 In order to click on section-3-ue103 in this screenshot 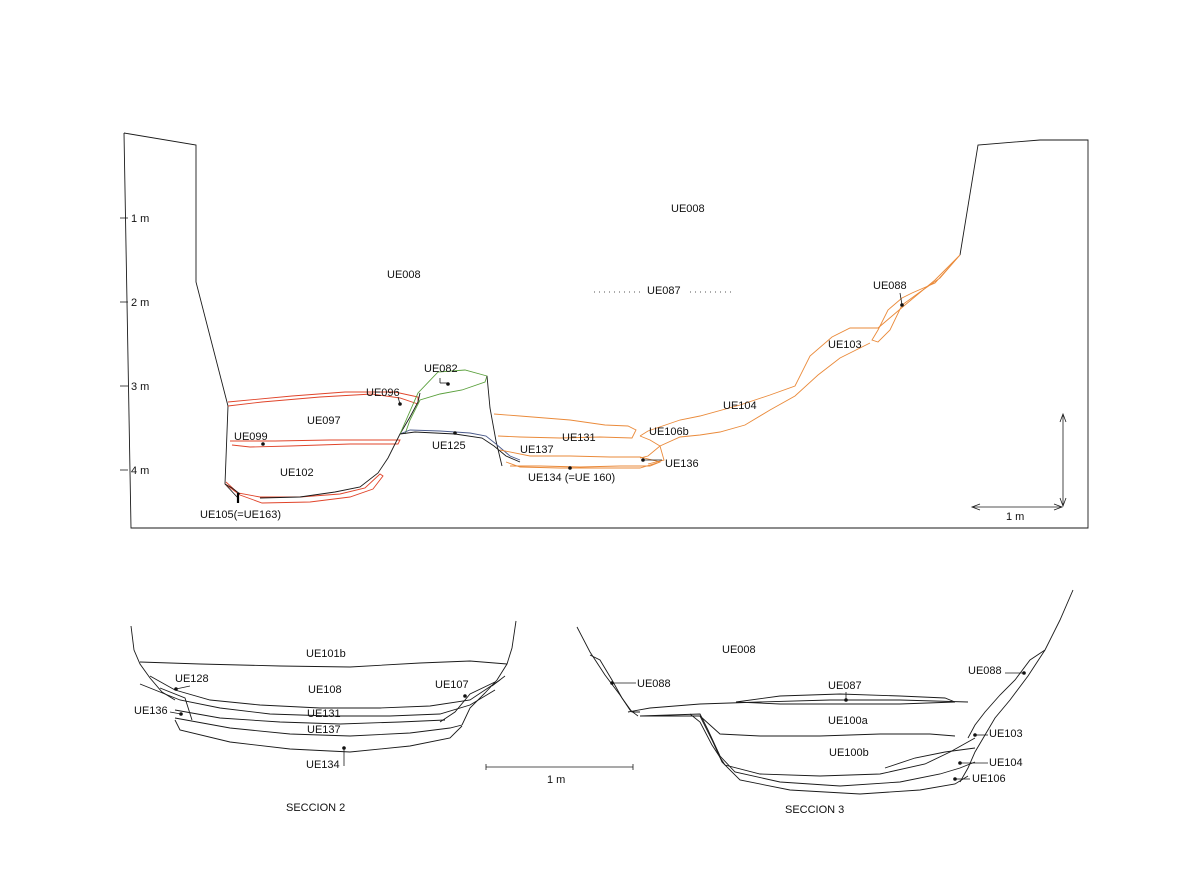, I will do `click(930, 758)`.